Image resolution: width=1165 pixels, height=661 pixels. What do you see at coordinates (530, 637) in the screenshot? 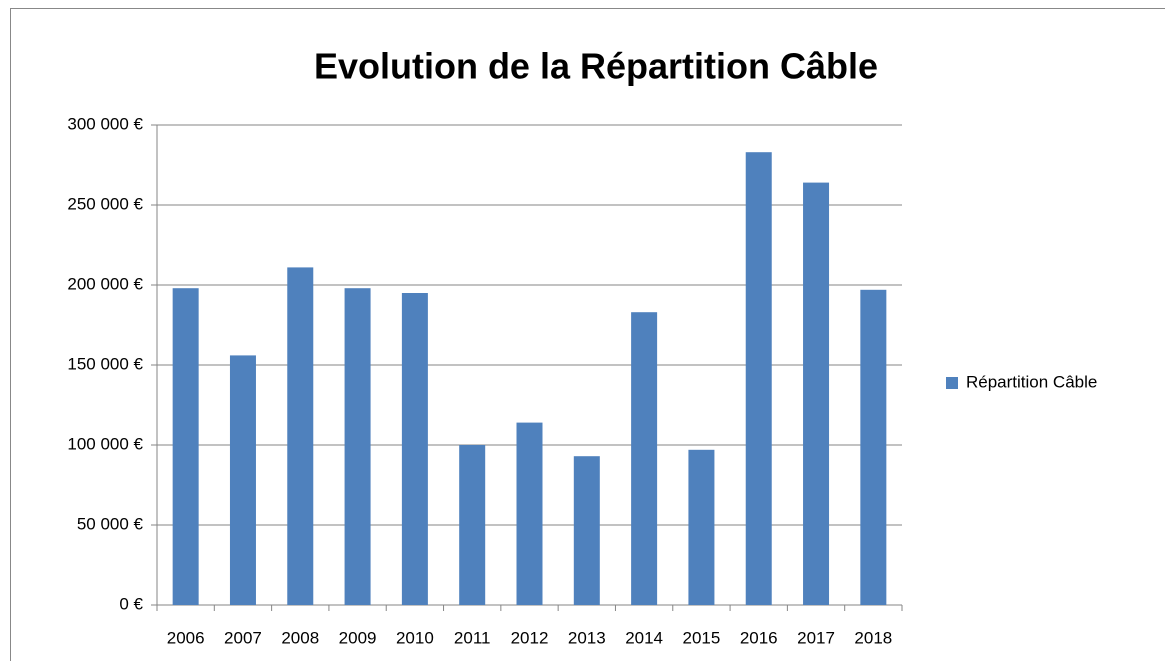
I see `x-tick-label: 2012` at bounding box center [530, 637].